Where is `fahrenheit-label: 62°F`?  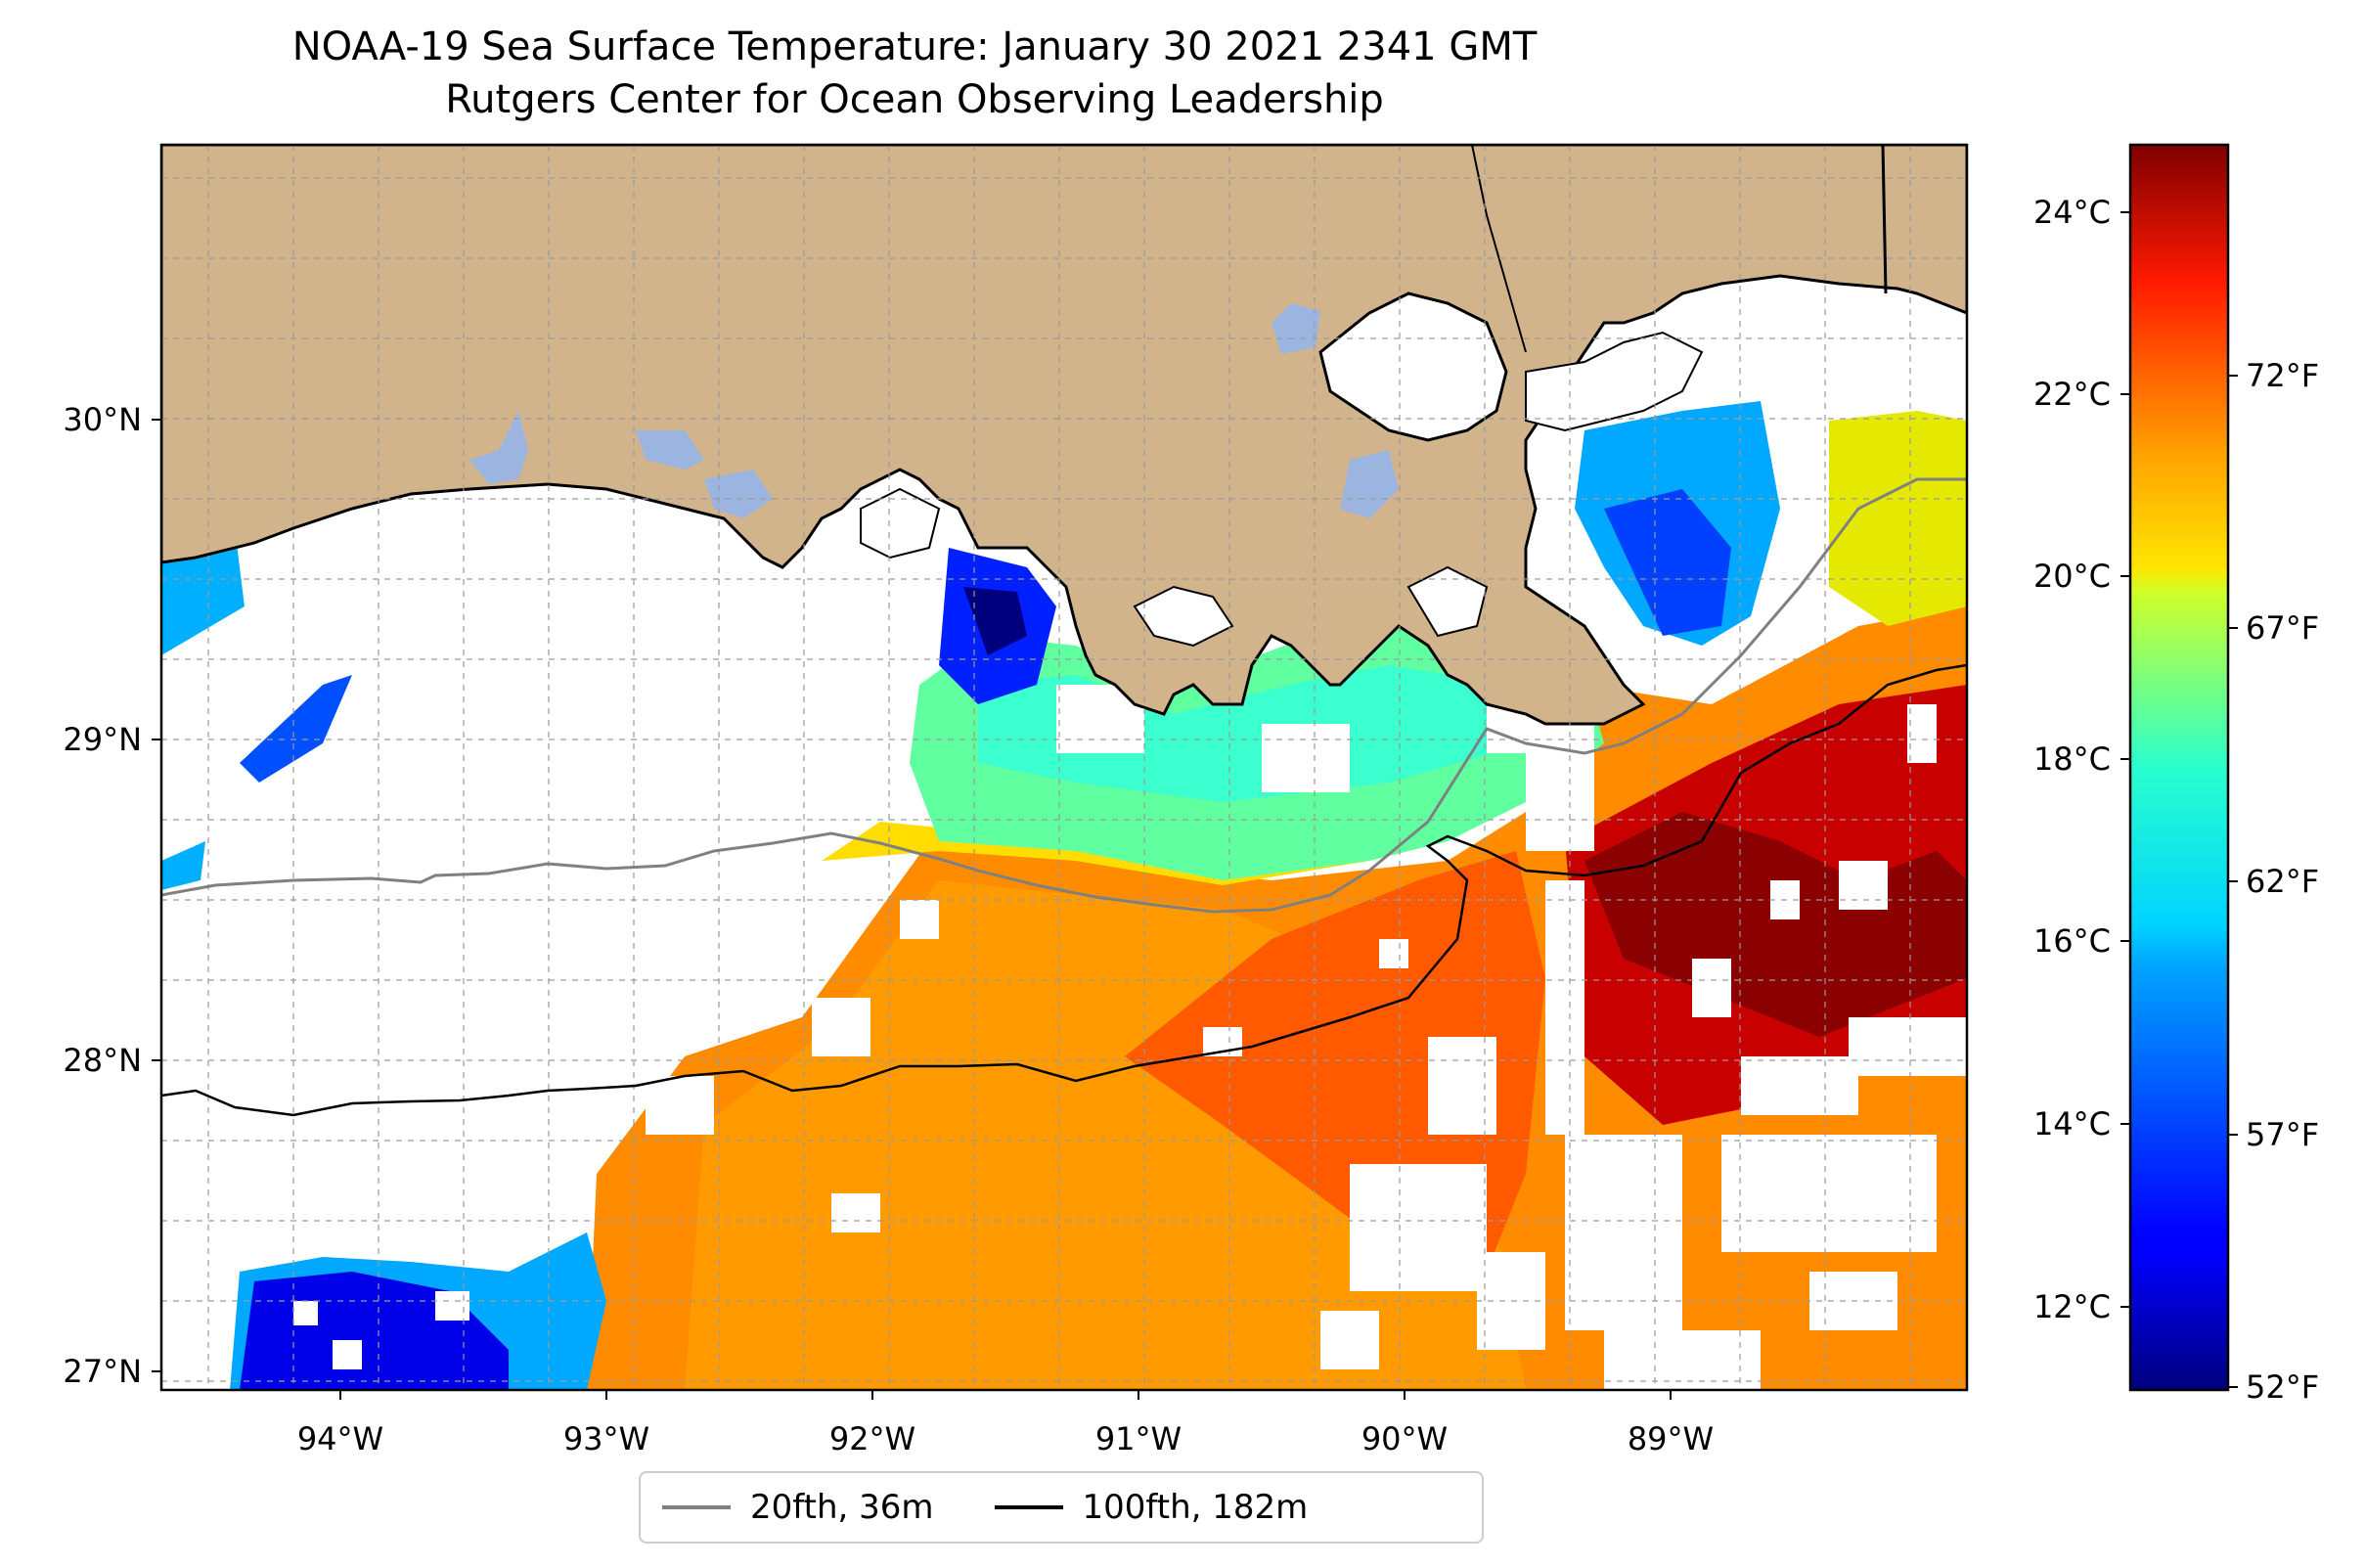
fahrenheit-label: 62°F is located at coordinates (2282, 881).